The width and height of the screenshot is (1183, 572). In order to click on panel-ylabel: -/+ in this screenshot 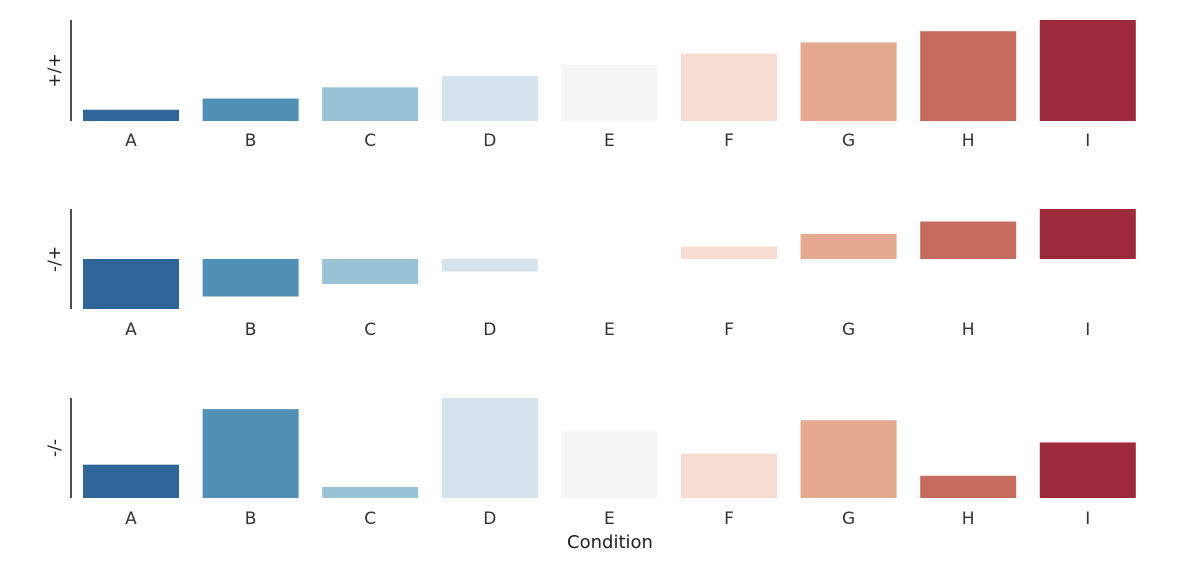, I will do `click(55, 259)`.